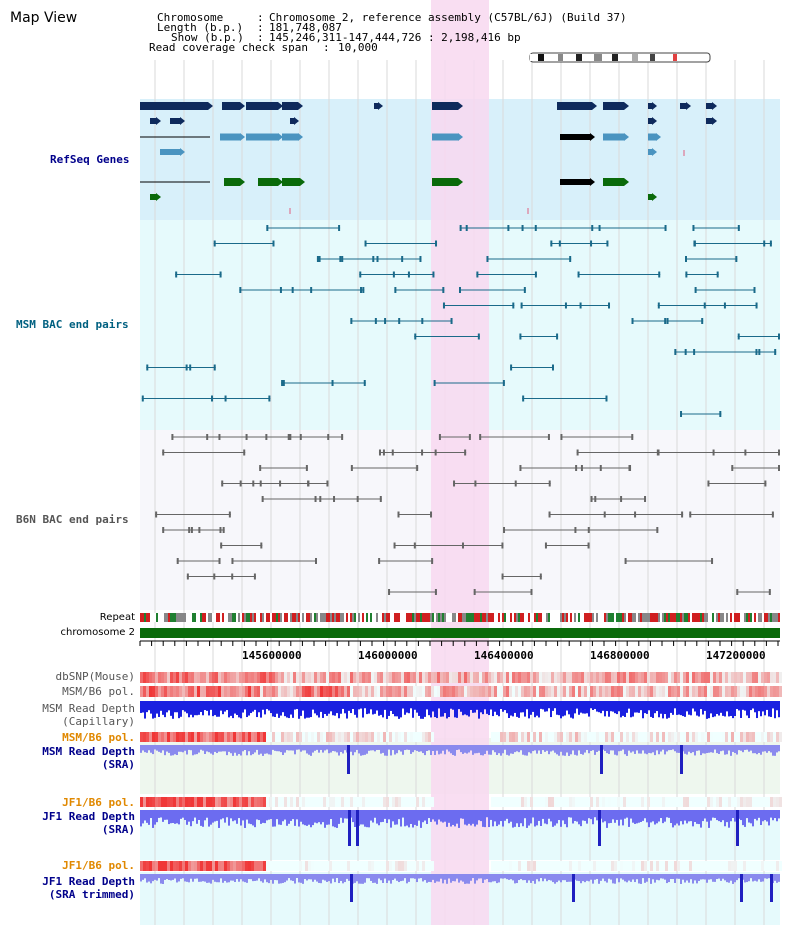  I want to click on track-label-jf1-b6-pol-2: JF1/B6 pol., so click(98, 865).